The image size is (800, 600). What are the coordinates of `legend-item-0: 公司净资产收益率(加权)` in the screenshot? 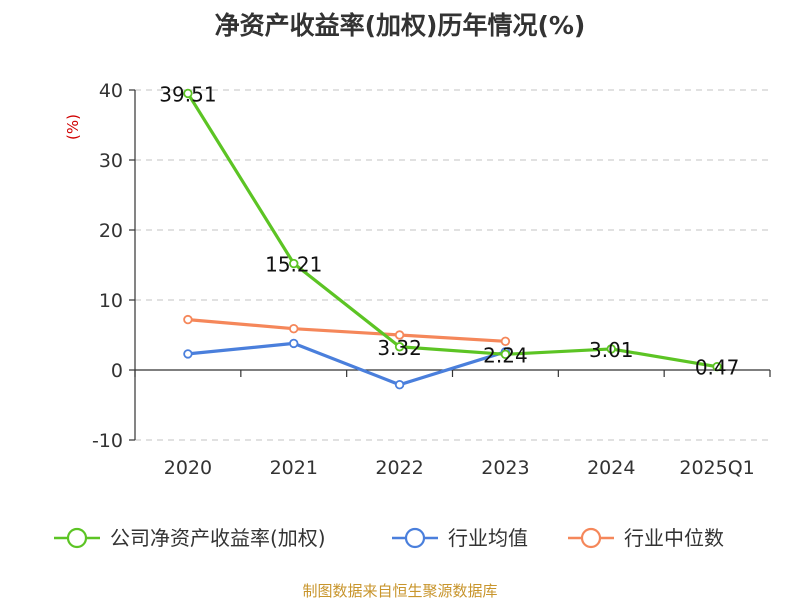 It's located at (190, 538).